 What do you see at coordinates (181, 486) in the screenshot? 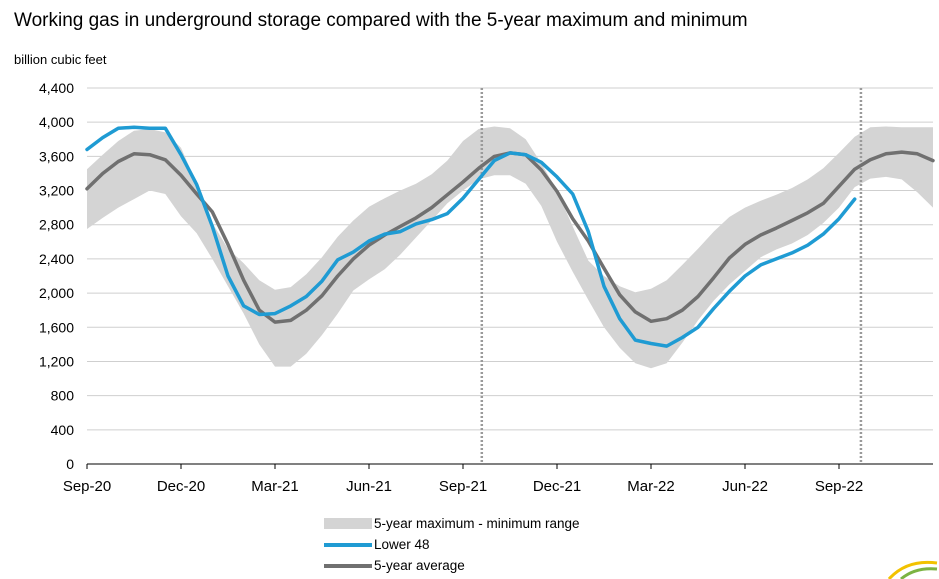
I see `x-tick-label: Dec-20` at bounding box center [181, 486].